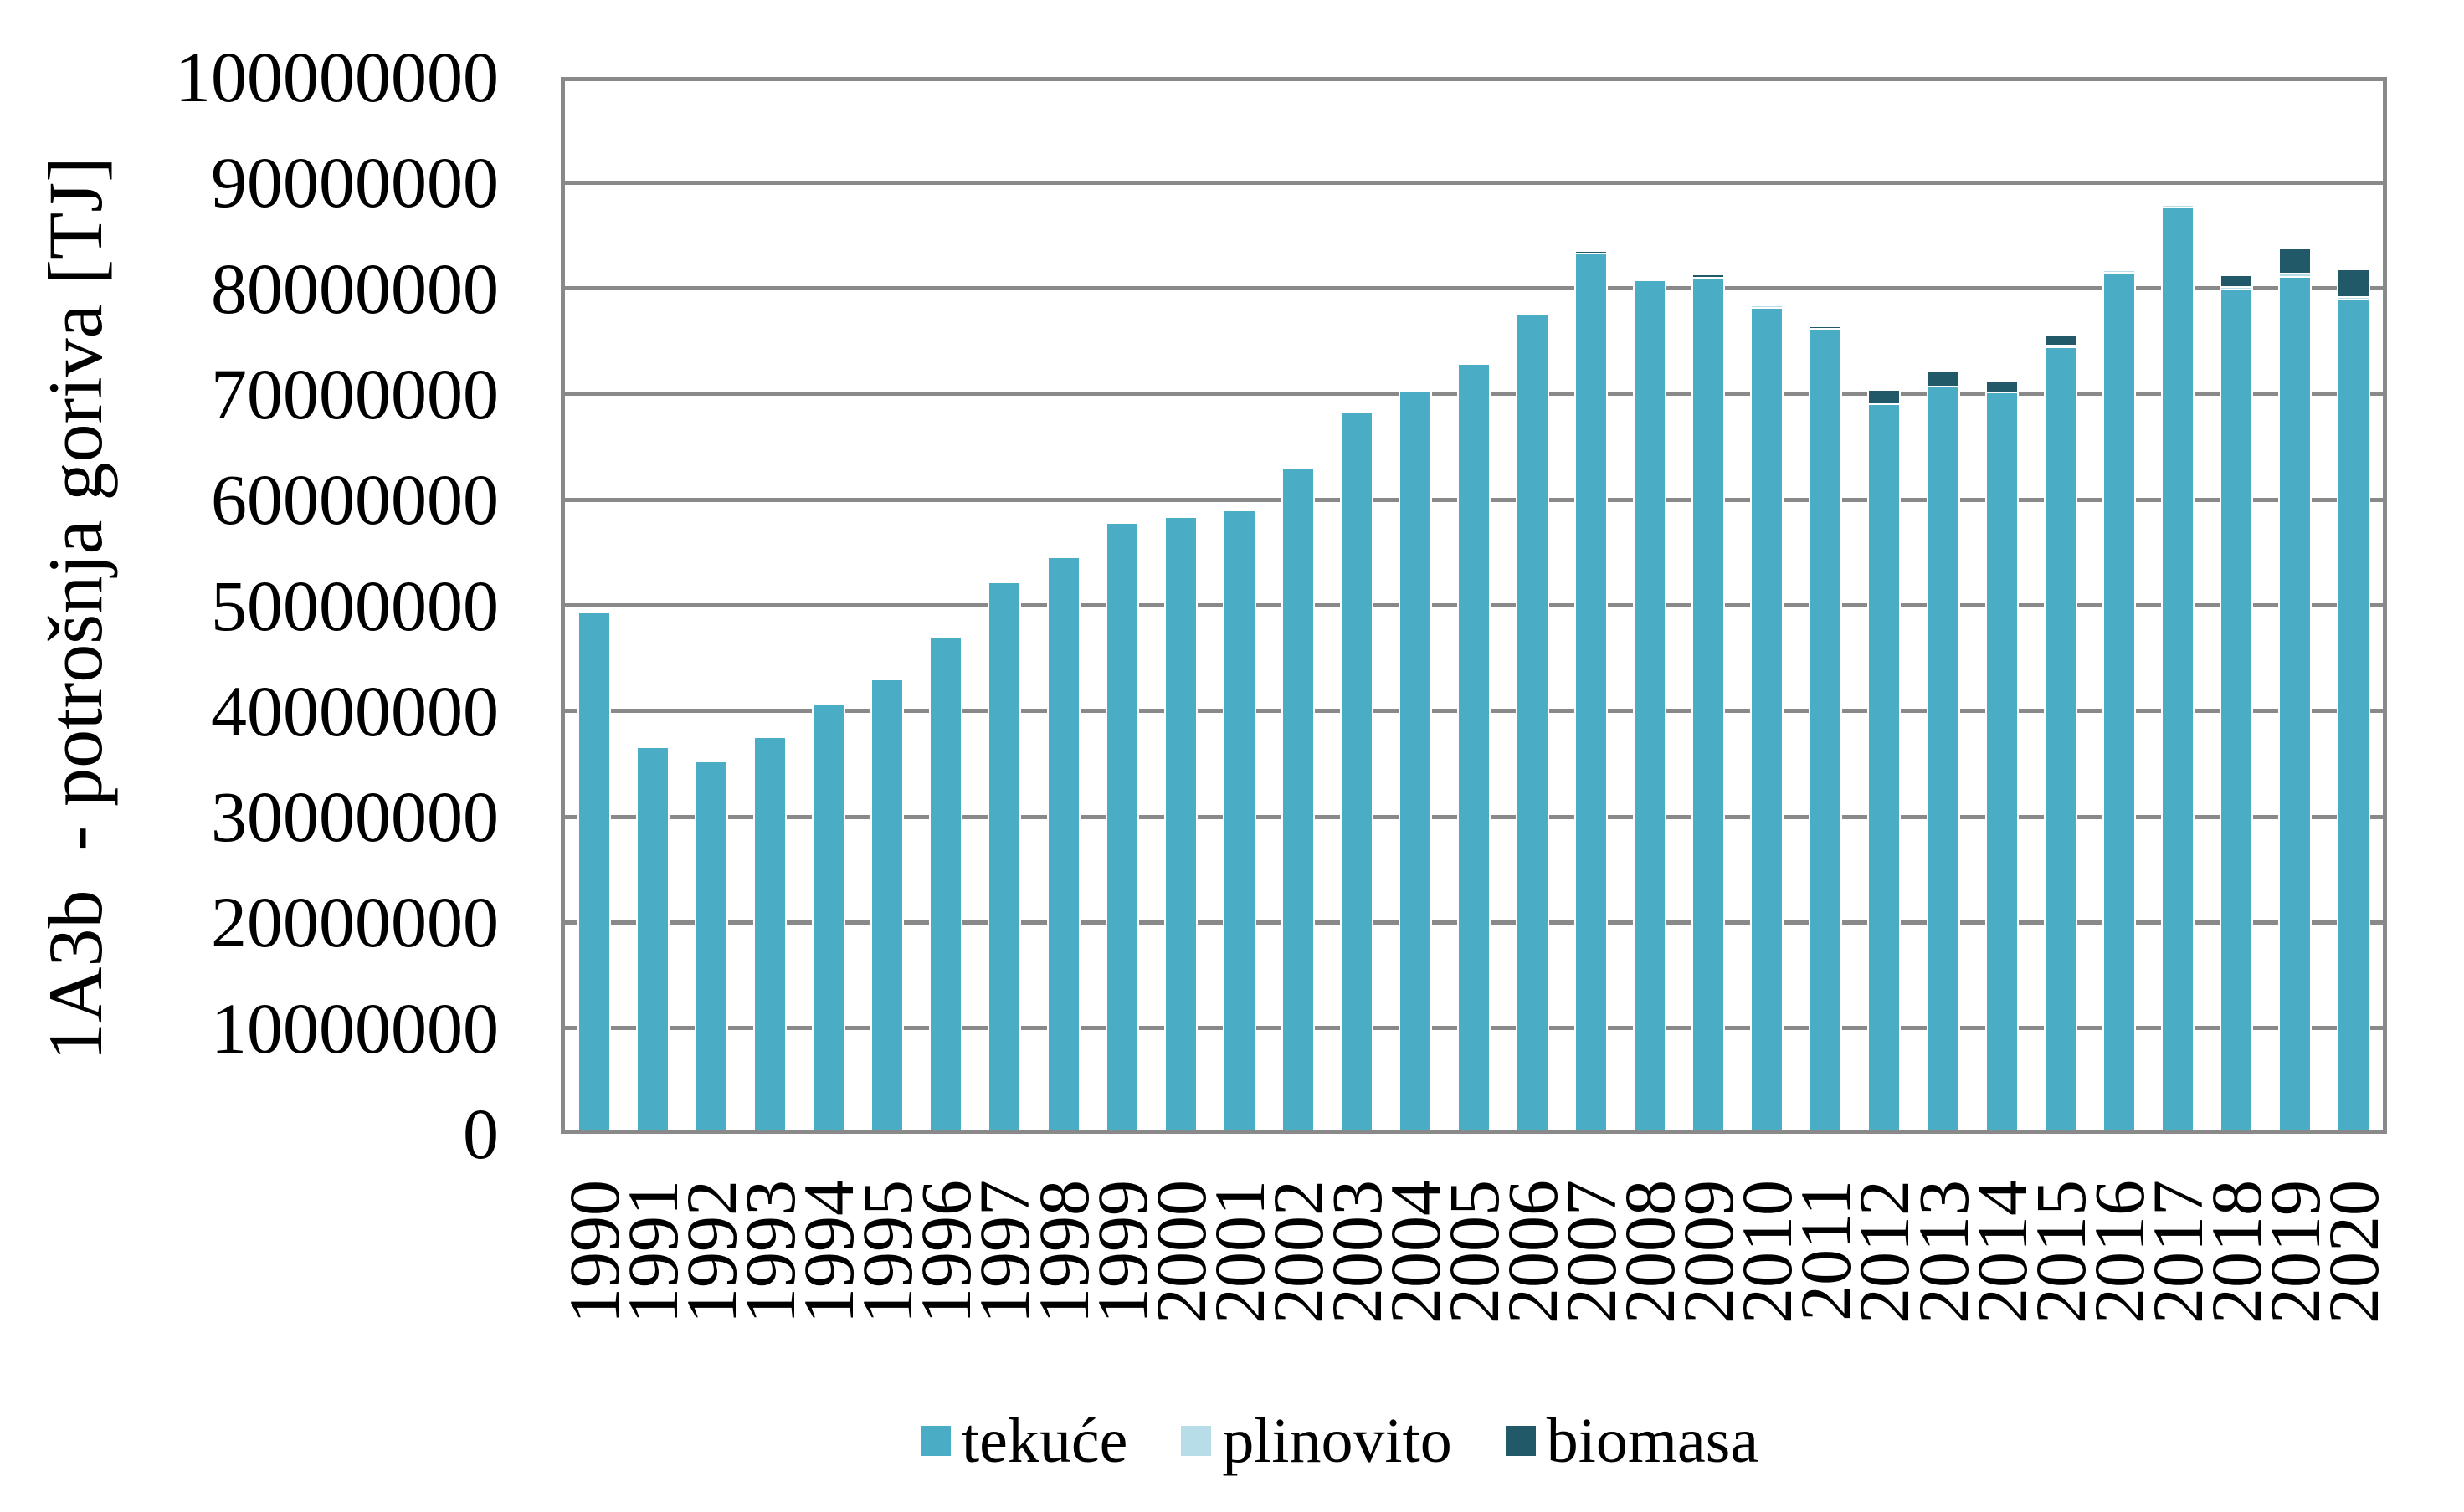  I want to click on bar-2002, so click(1298, 799).